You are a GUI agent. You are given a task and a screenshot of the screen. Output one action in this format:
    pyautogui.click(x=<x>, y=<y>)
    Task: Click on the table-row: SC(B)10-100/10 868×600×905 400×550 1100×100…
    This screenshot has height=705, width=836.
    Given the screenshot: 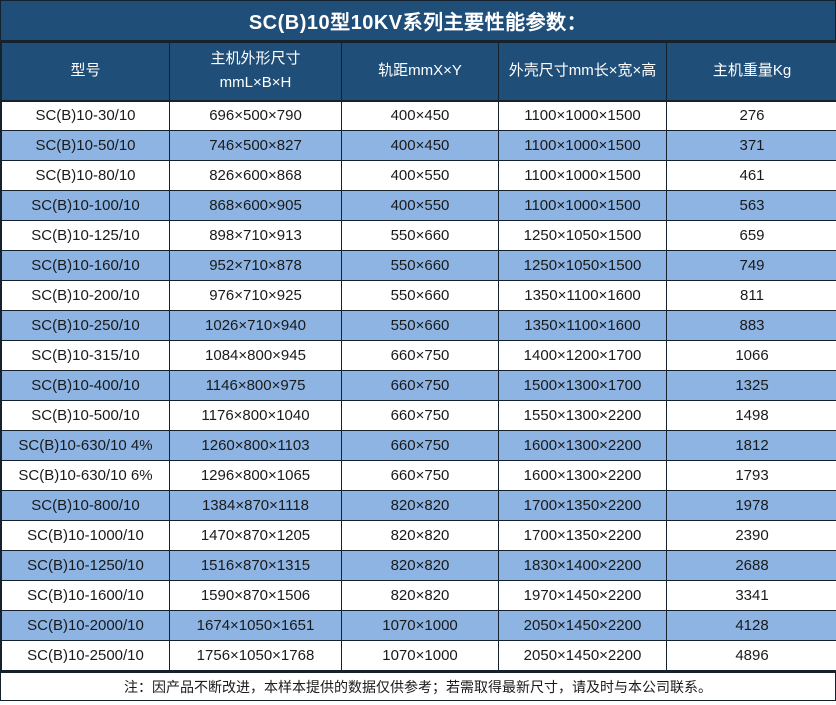 What is the action you would take?
    pyautogui.click(x=418, y=205)
    